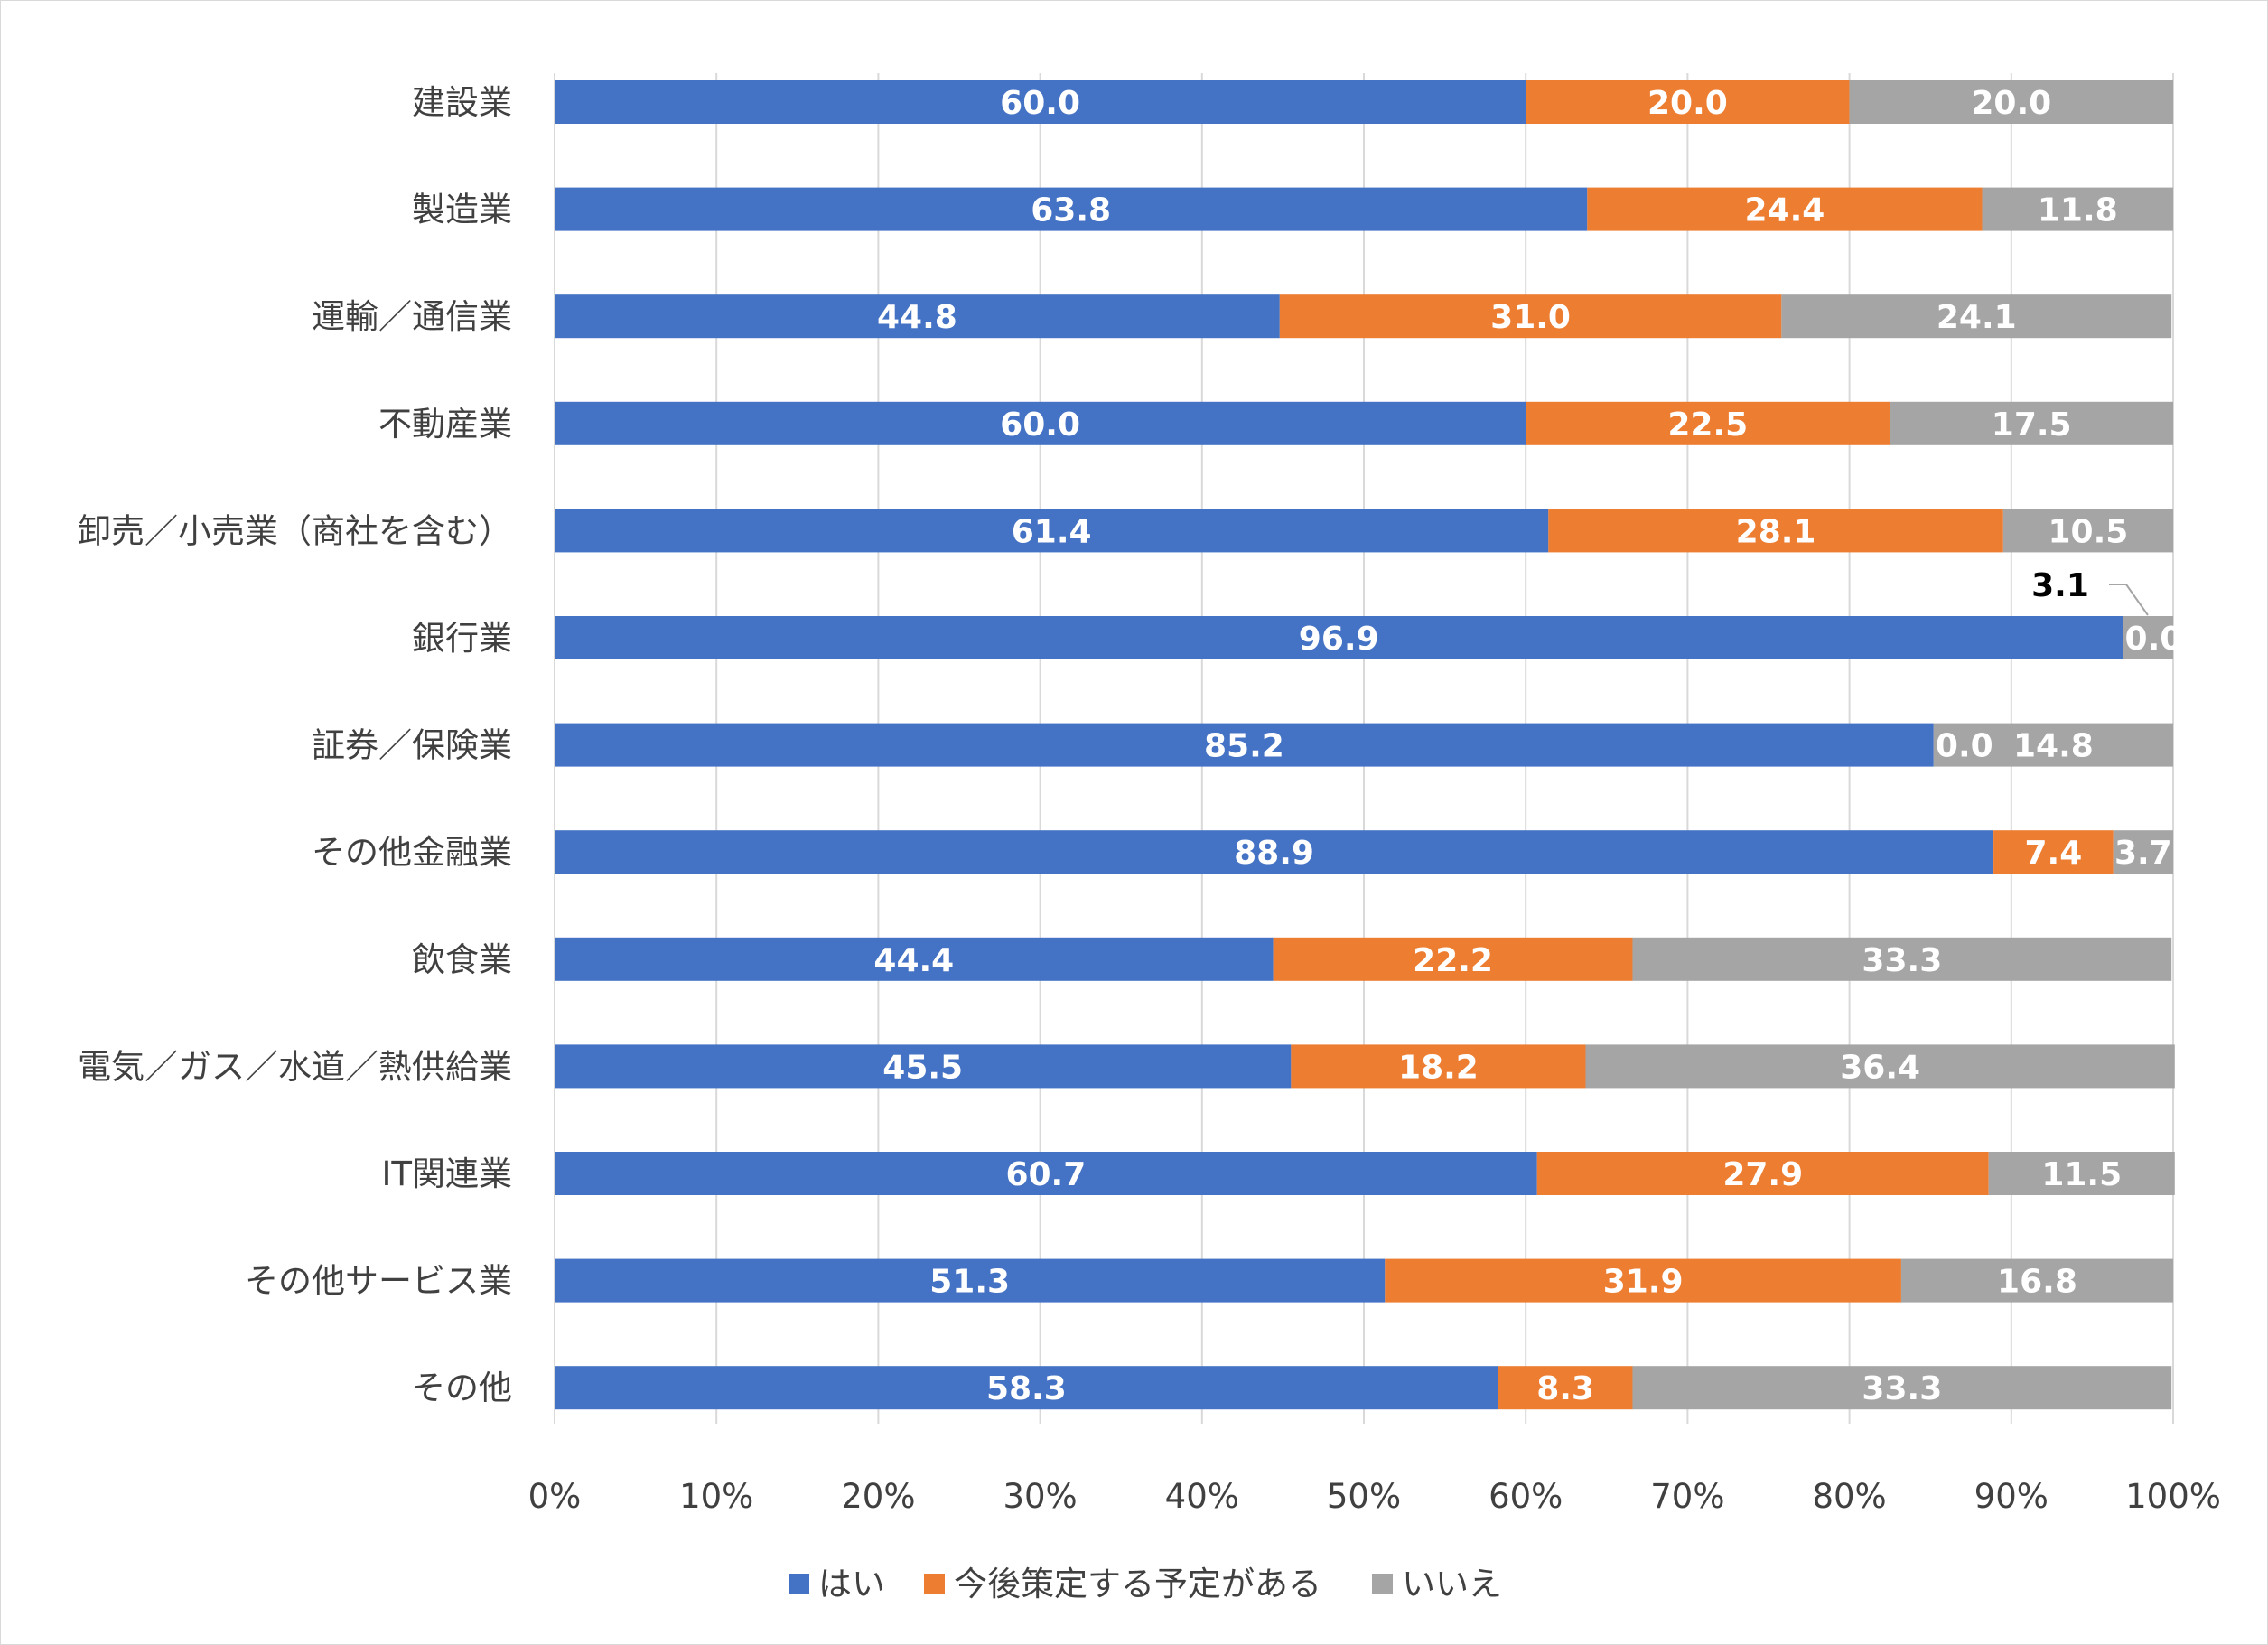 Image resolution: width=2268 pixels, height=1645 pixels. I want to click on legend-label: 今後策定する予定がある, so click(1137, 1584).